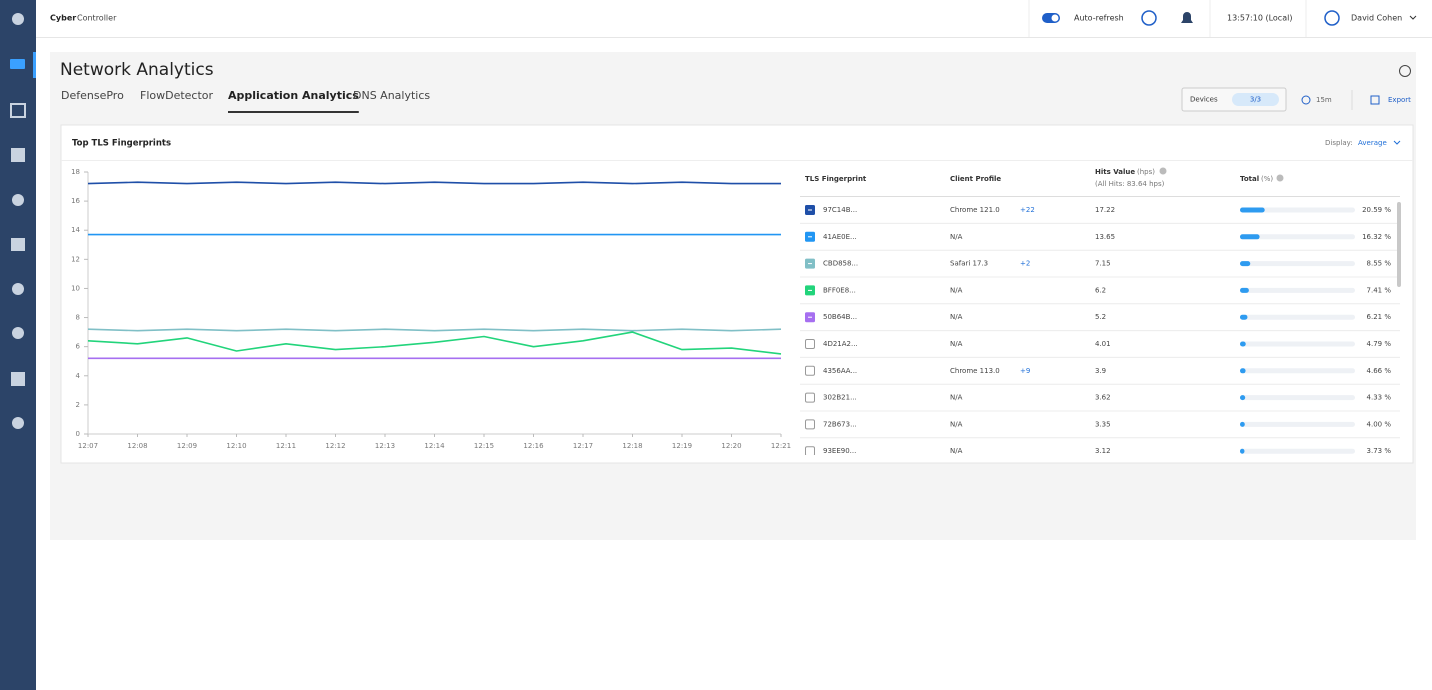  What do you see at coordinates (1379, 398) in the screenshot?
I see `total-label: 4.33 %` at bounding box center [1379, 398].